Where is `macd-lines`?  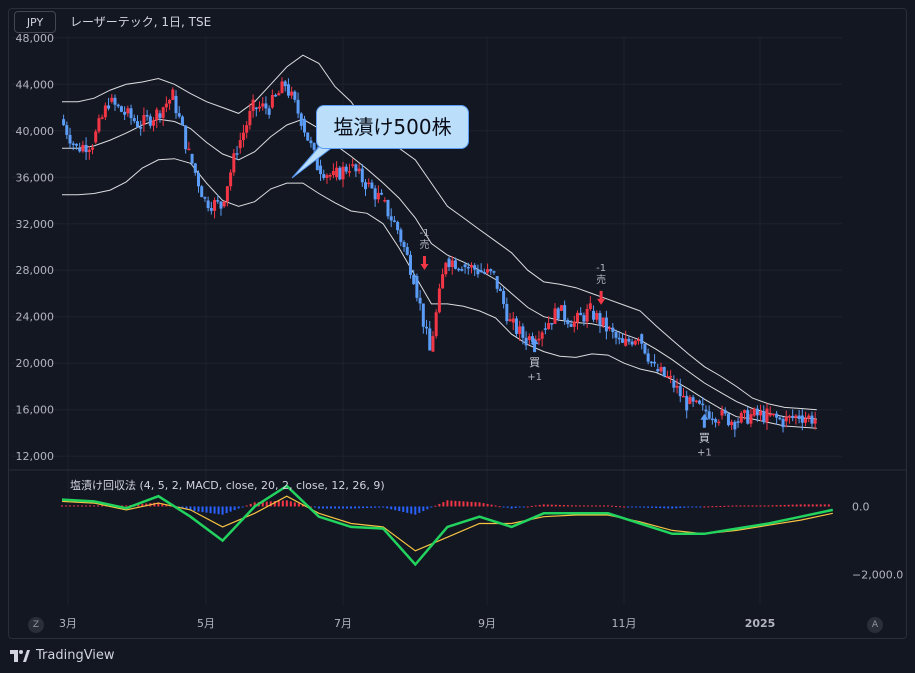
macd-lines is located at coordinates (447, 525).